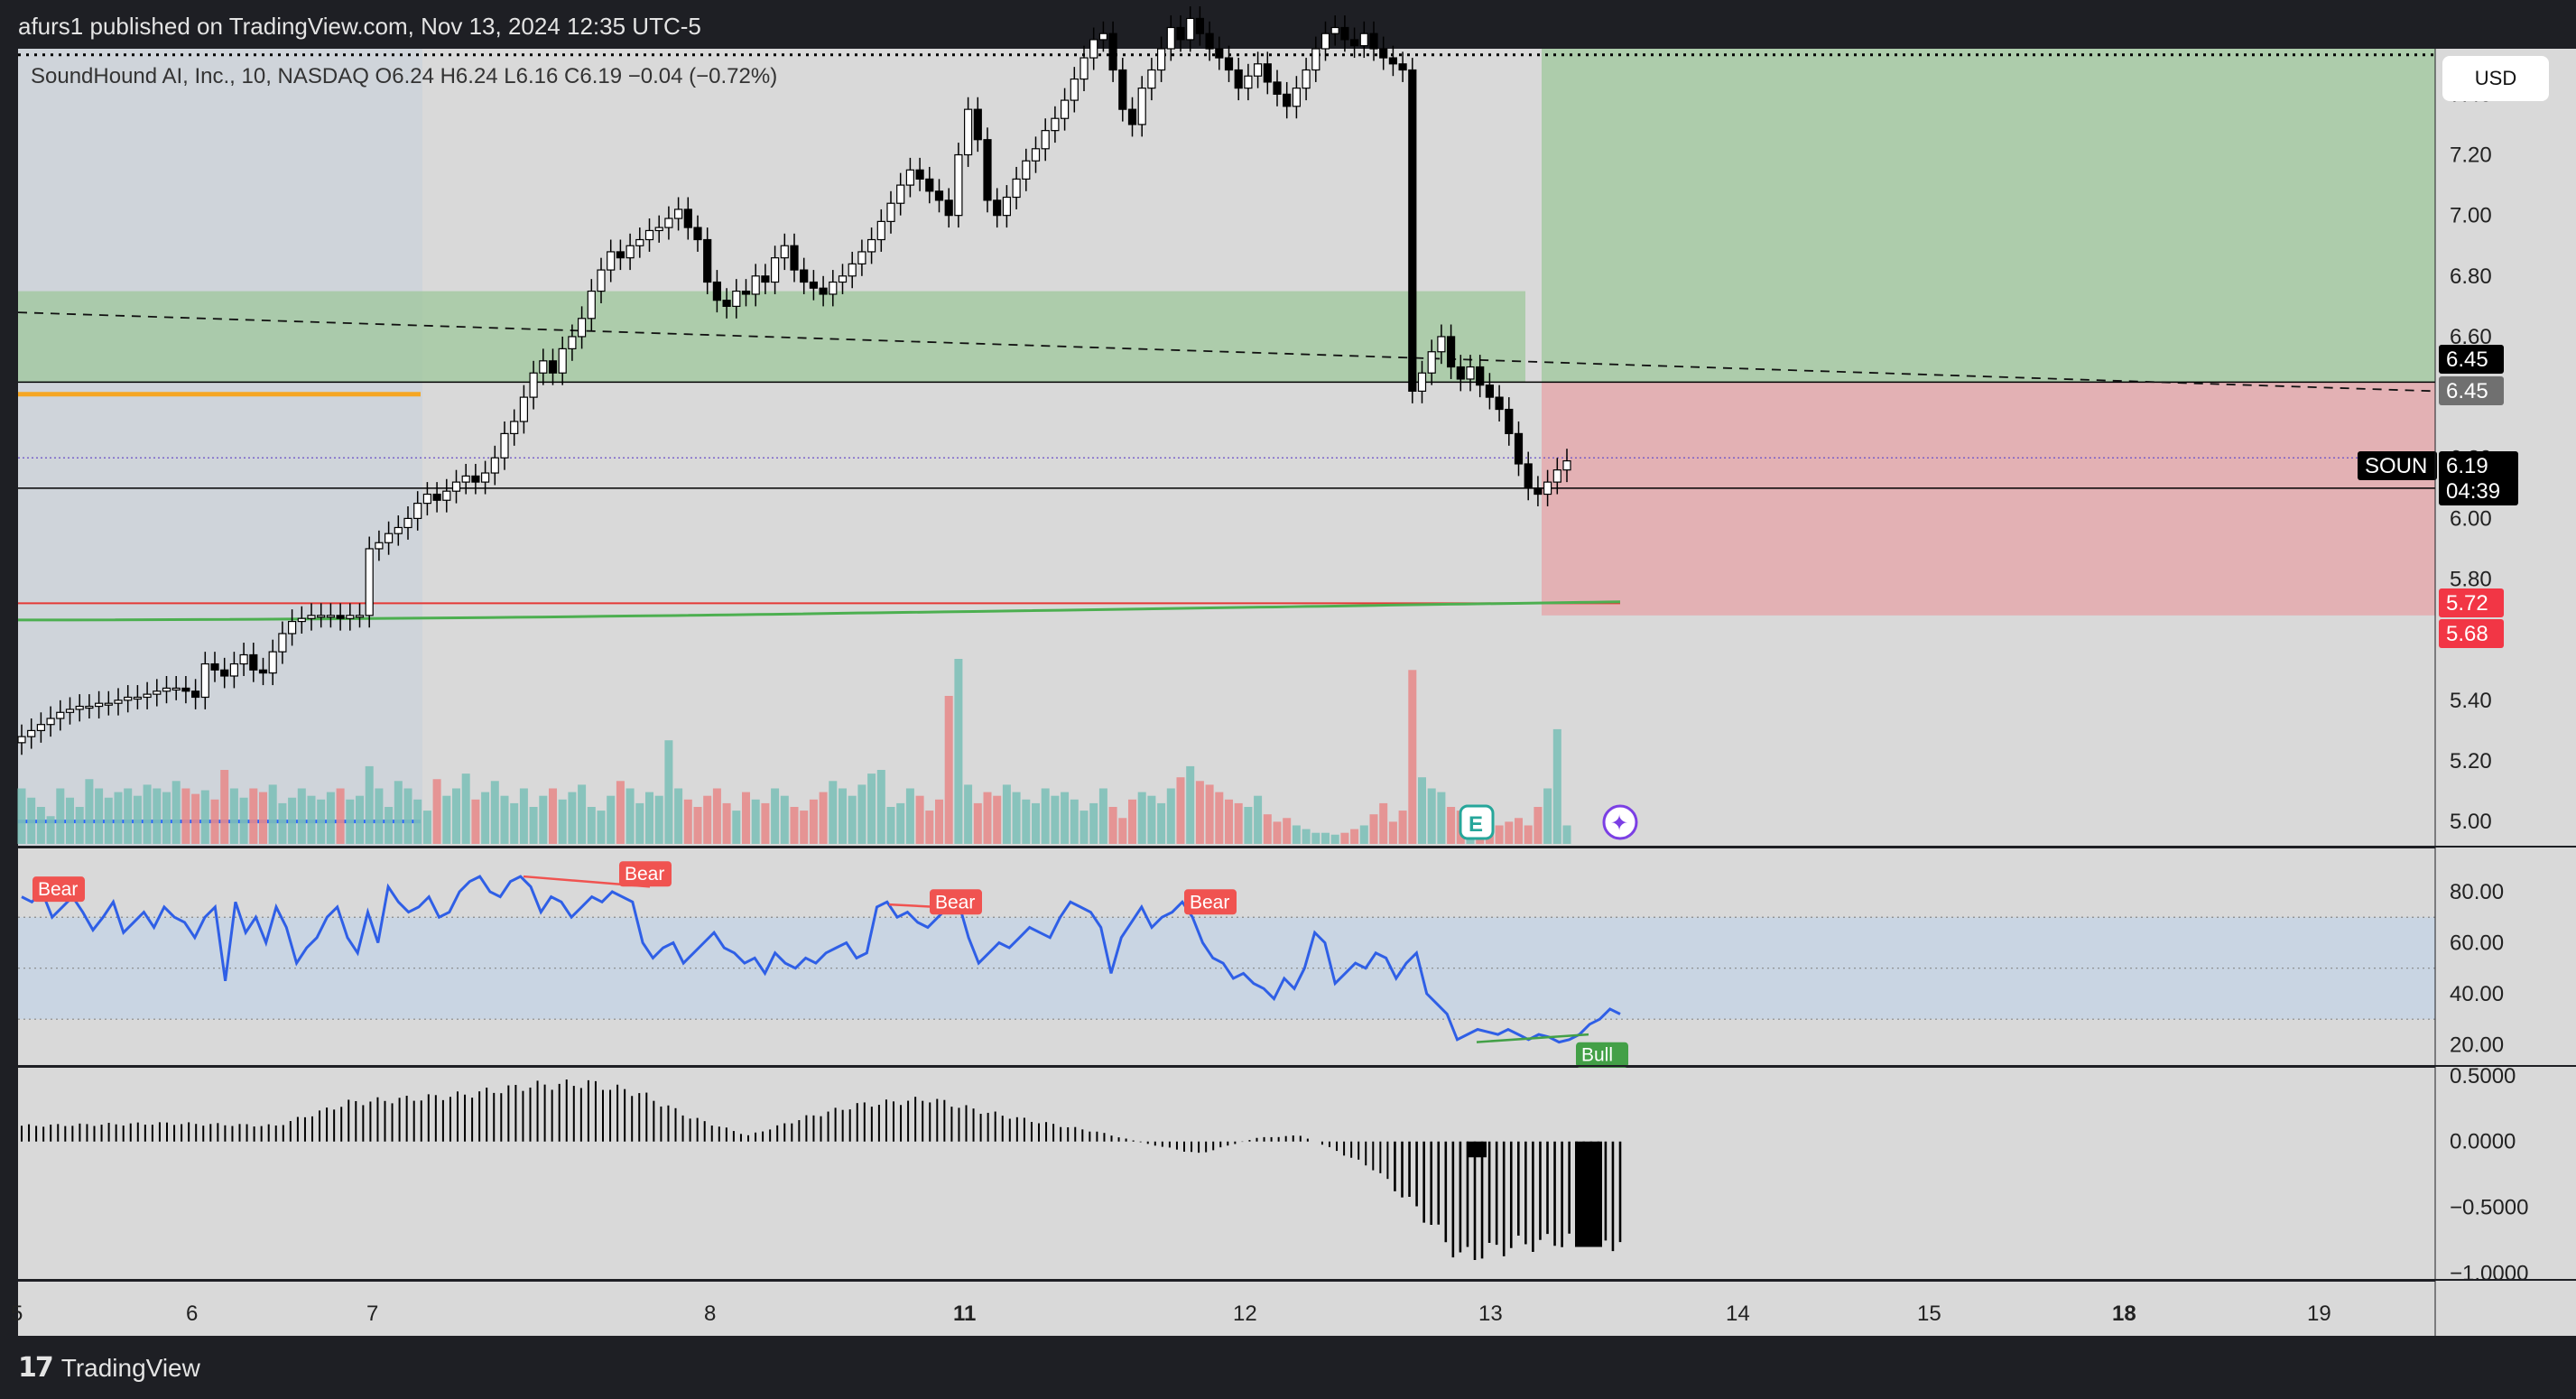 This screenshot has height=1399, width=2576. Describe the element at coordinates (956, 902) in the screenshot. I see `bear-label-bg` at that location.